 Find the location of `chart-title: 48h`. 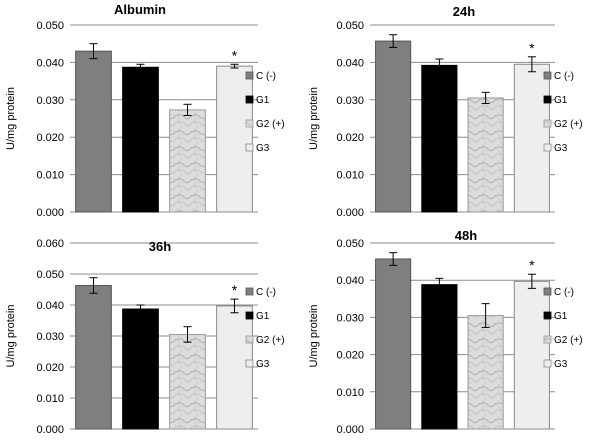

chart-title: 48h is located at coordinates (466, 235).